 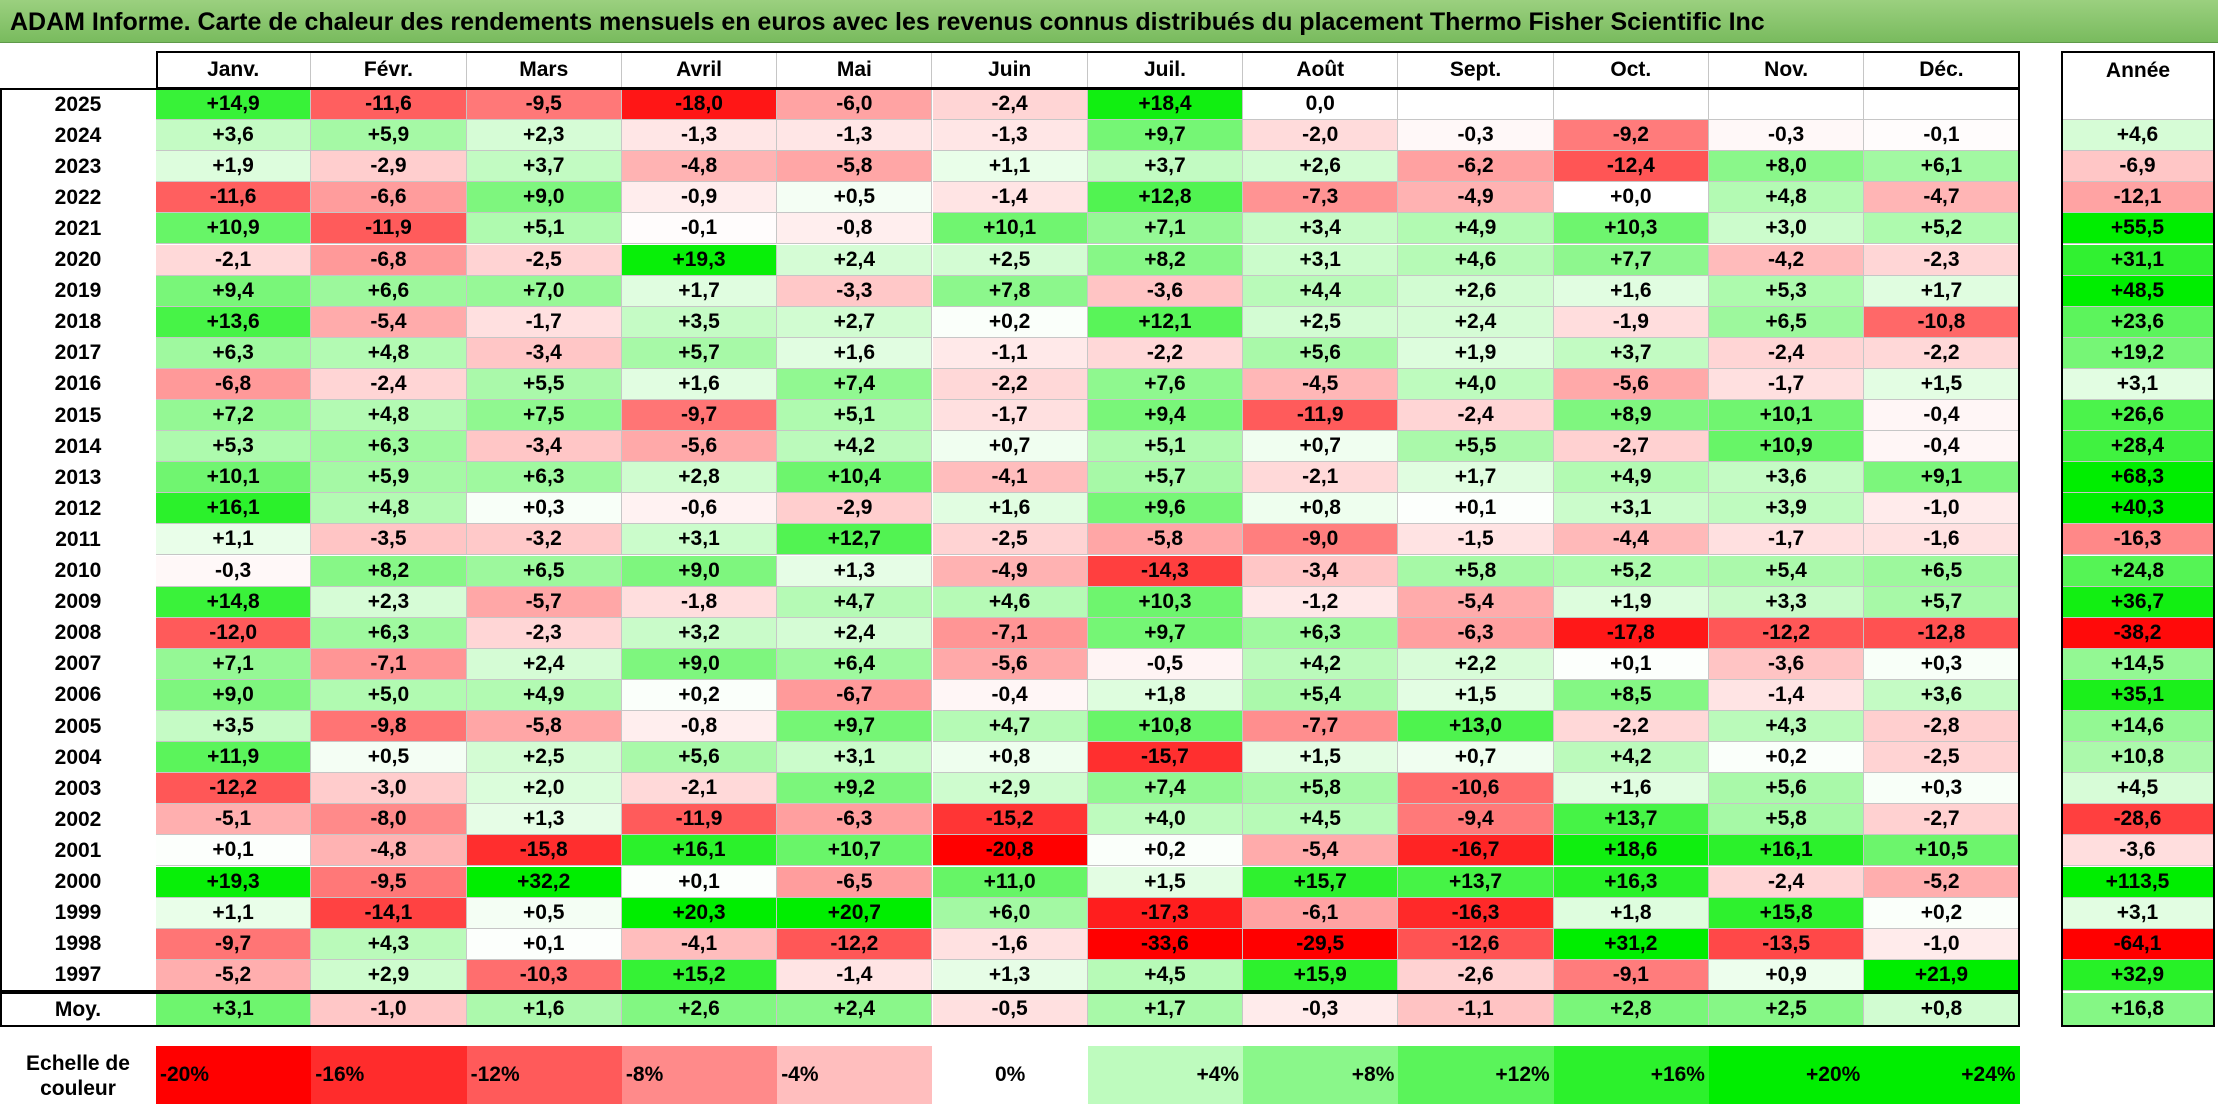 What do you see at coordinates (2138, 105) in the screenshot?
I see `annual-cell` at bounding box center [2138, 105].